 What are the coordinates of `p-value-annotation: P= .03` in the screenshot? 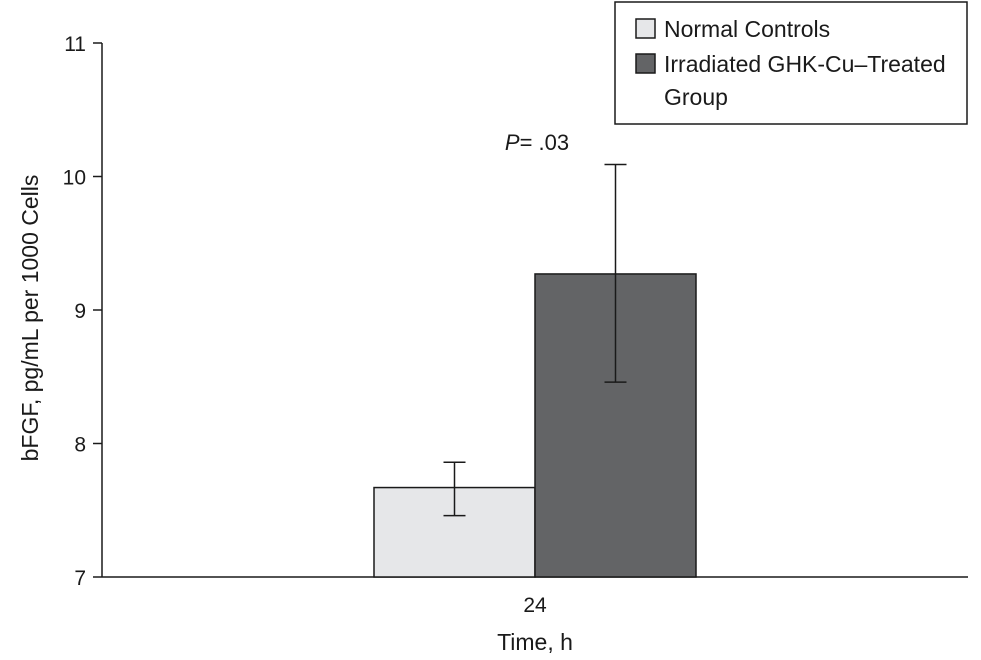 It's located at (537, 142).